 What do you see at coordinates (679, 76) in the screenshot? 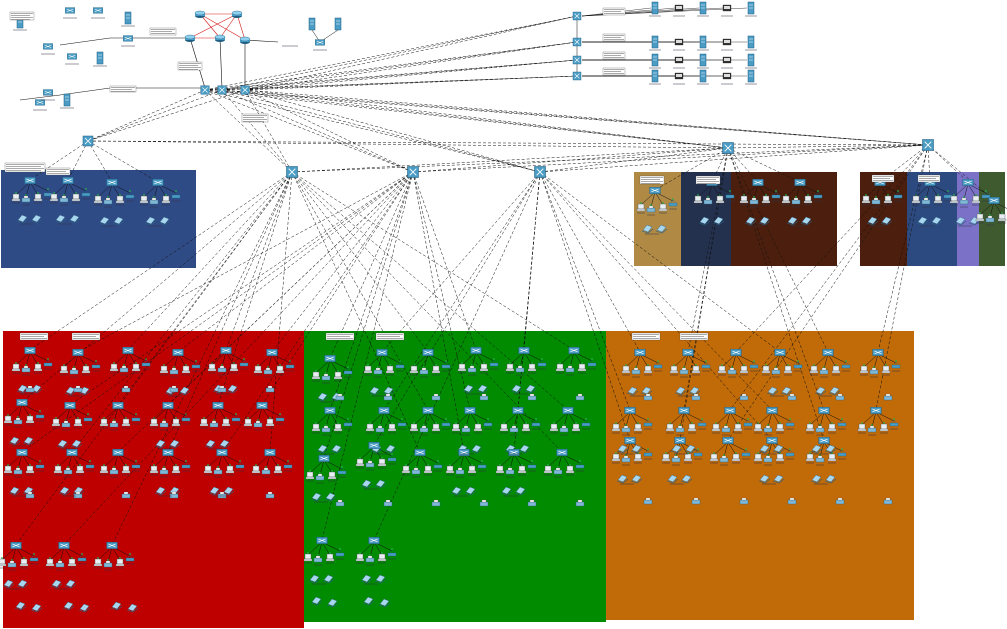
I see `phone-icon` at bounding box center [679, 76].